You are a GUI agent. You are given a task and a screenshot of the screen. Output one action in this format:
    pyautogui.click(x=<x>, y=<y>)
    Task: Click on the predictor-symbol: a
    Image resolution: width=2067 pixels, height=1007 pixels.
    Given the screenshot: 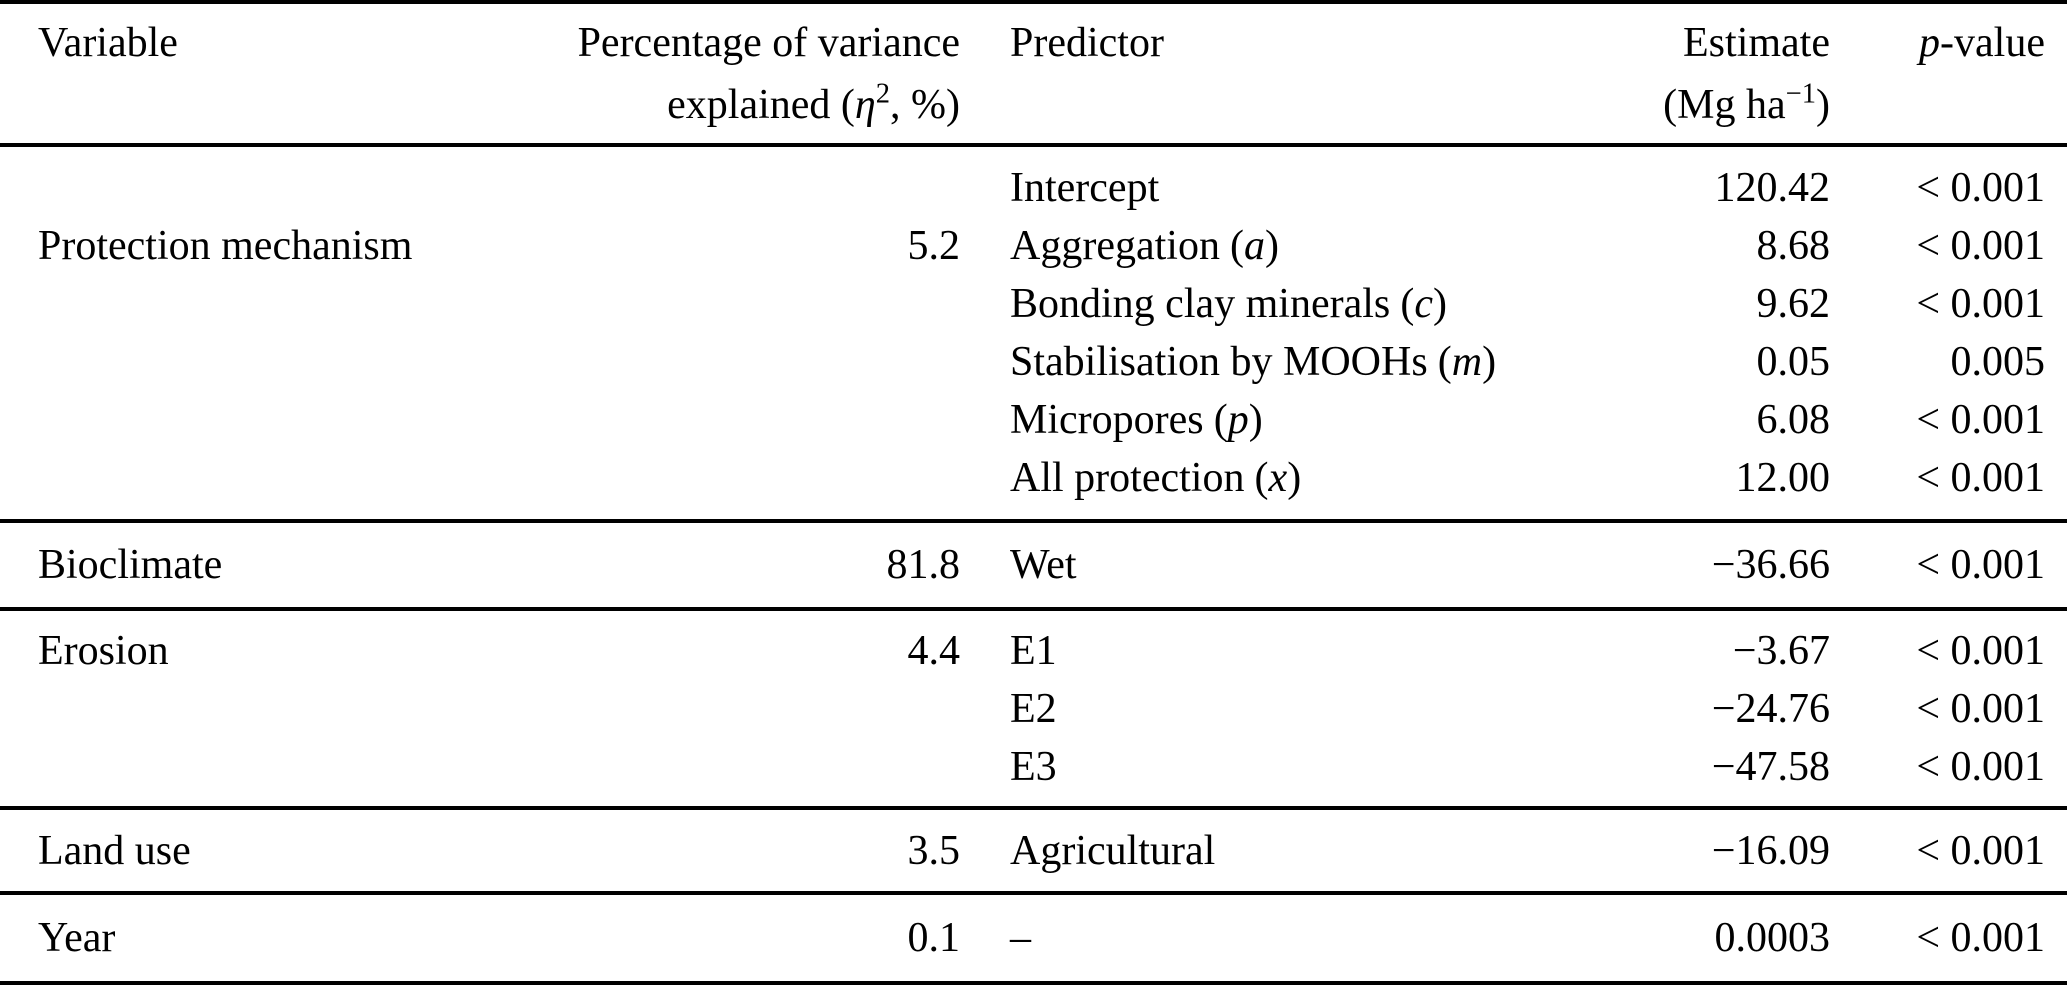 What is the action you would take?
    pyautogui.click(x=1254, y=246)
    